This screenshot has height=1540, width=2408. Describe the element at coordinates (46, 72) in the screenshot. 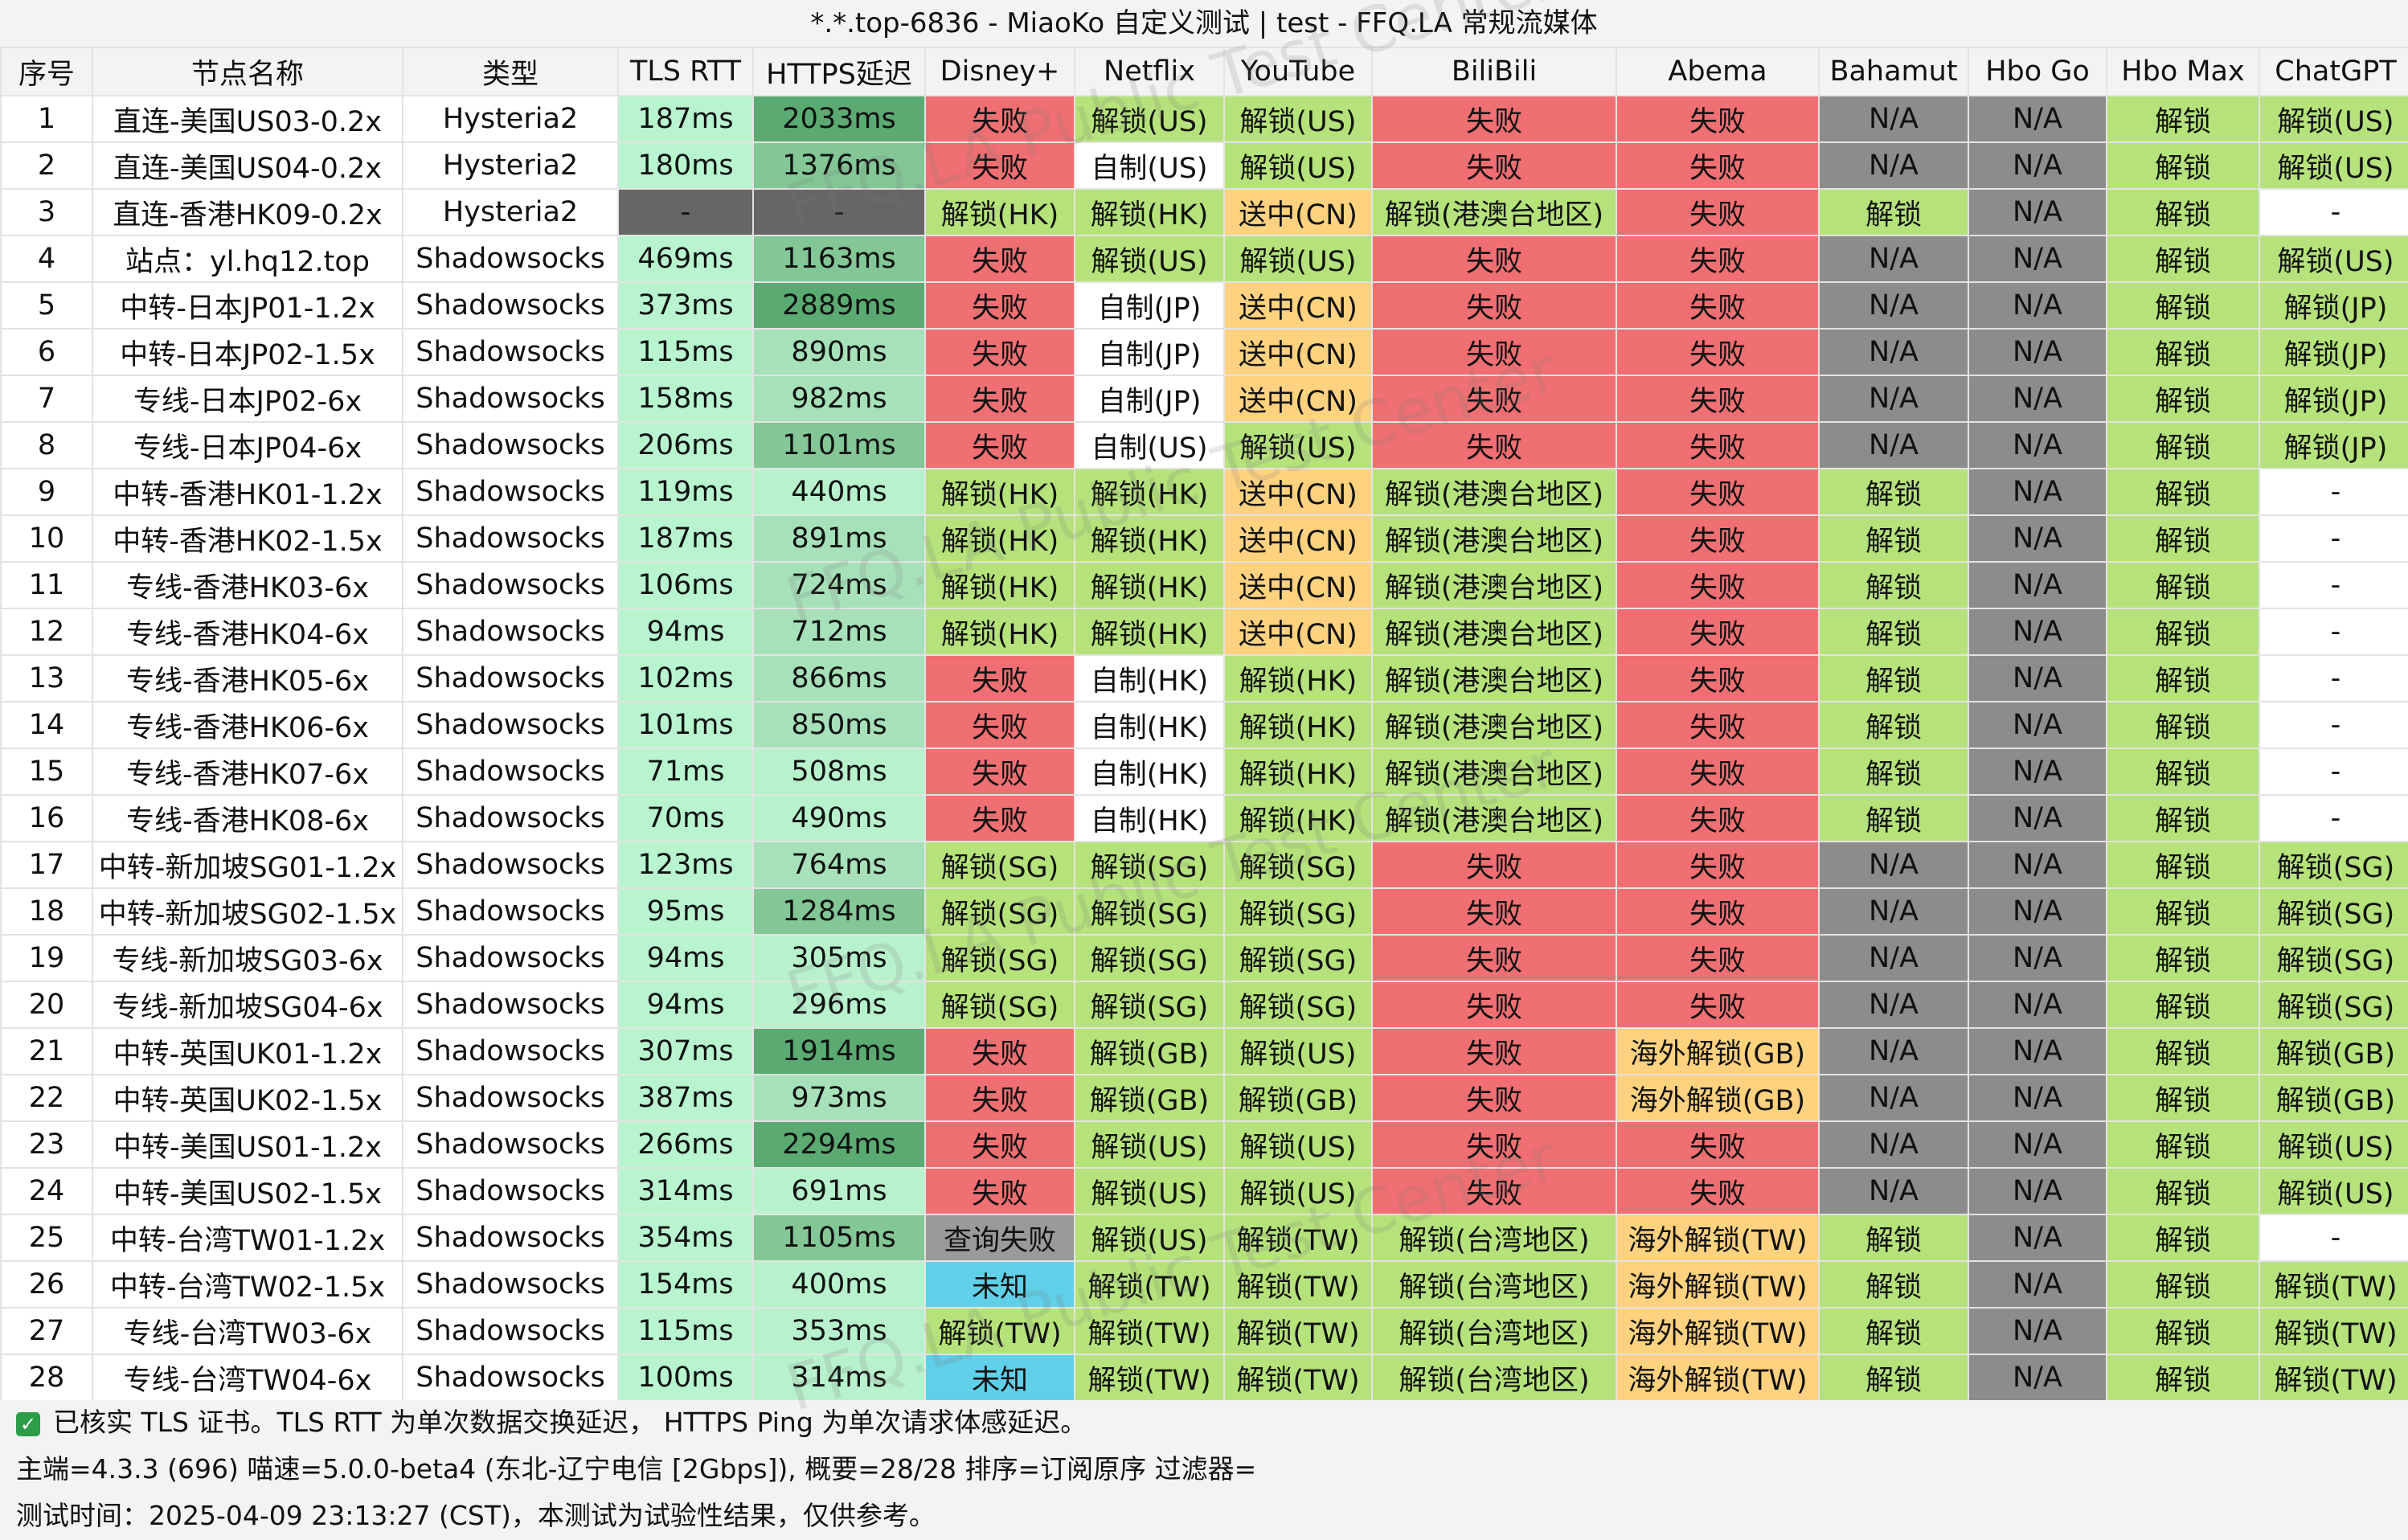

I see `column-header: 序号` at that location.